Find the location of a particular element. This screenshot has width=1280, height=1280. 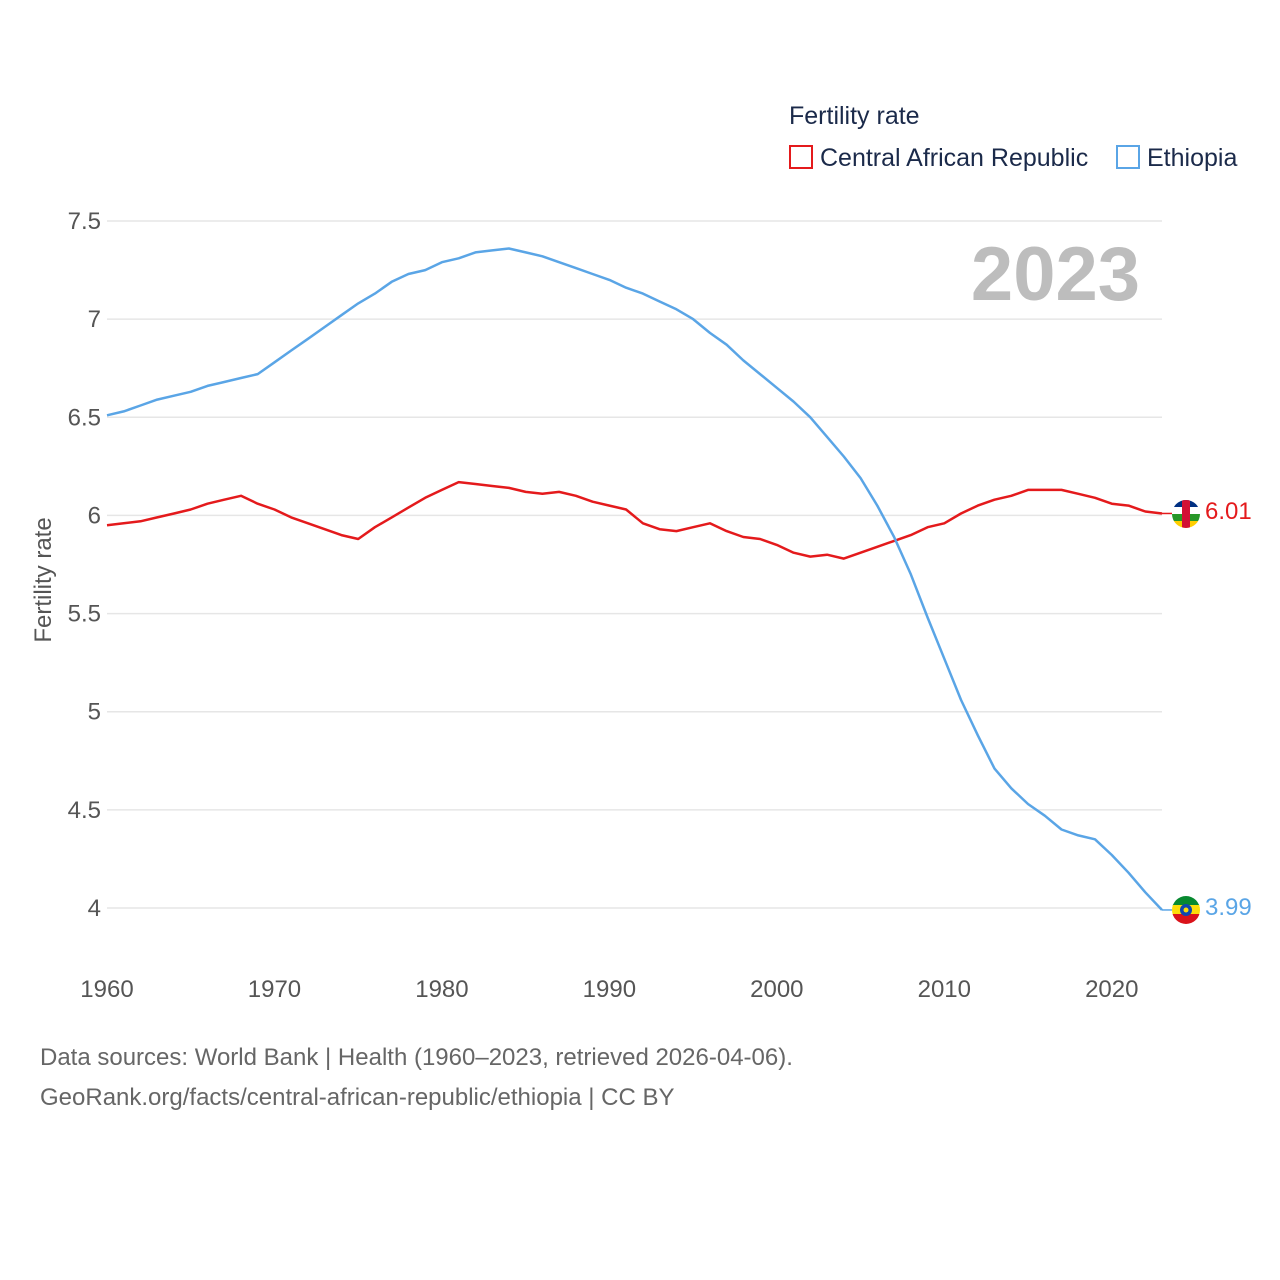

legend-swatch-central-african-republic is located at coordinates (801, 157).